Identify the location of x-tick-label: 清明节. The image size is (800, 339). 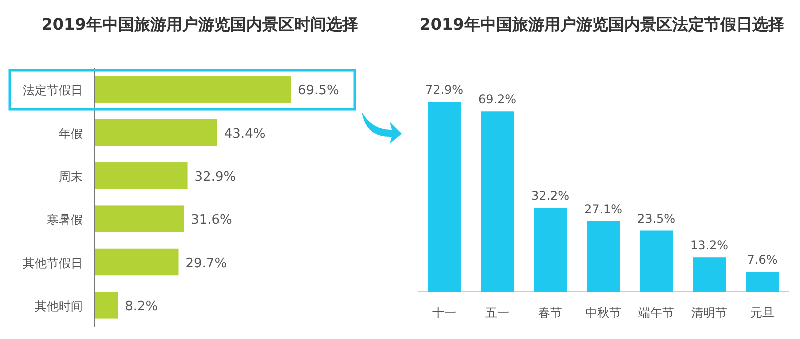
(710, 313).